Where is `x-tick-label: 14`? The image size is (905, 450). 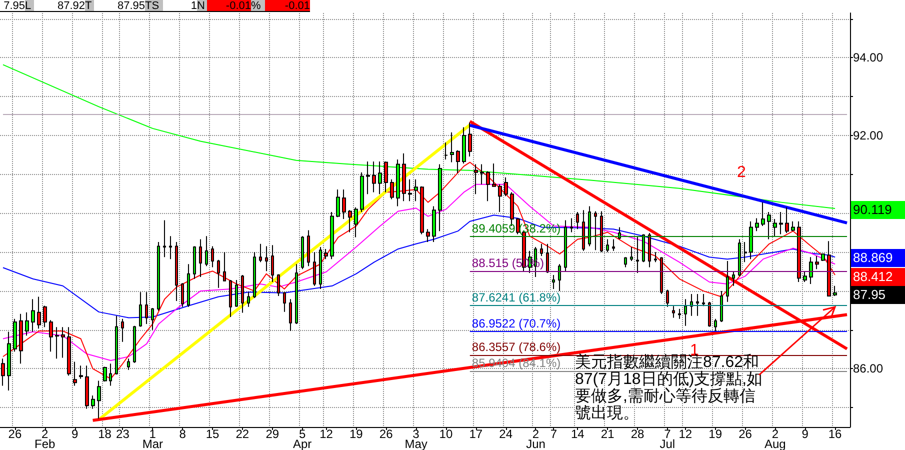
x-tick-label: 14 is located at coordinates (577, 434).